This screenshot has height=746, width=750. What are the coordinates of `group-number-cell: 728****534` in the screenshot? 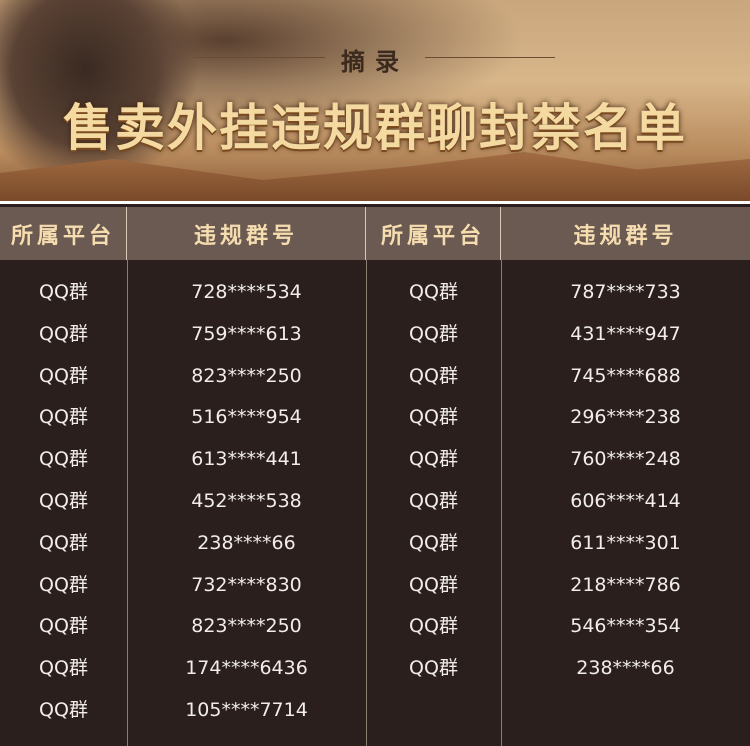 It's located at (246, 292).